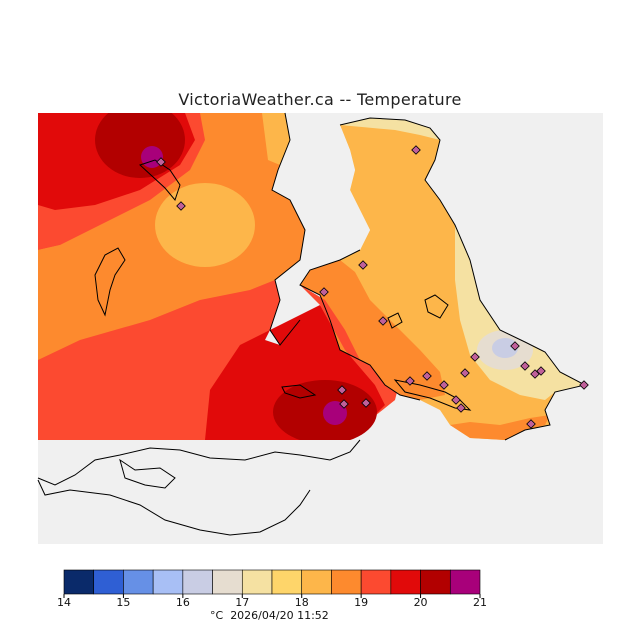 The height and width of the screenshot is (640, 640). Describe the element at coordinates (64, 602) in the screenshot. I see `legend-tick-label: 14` at that location.